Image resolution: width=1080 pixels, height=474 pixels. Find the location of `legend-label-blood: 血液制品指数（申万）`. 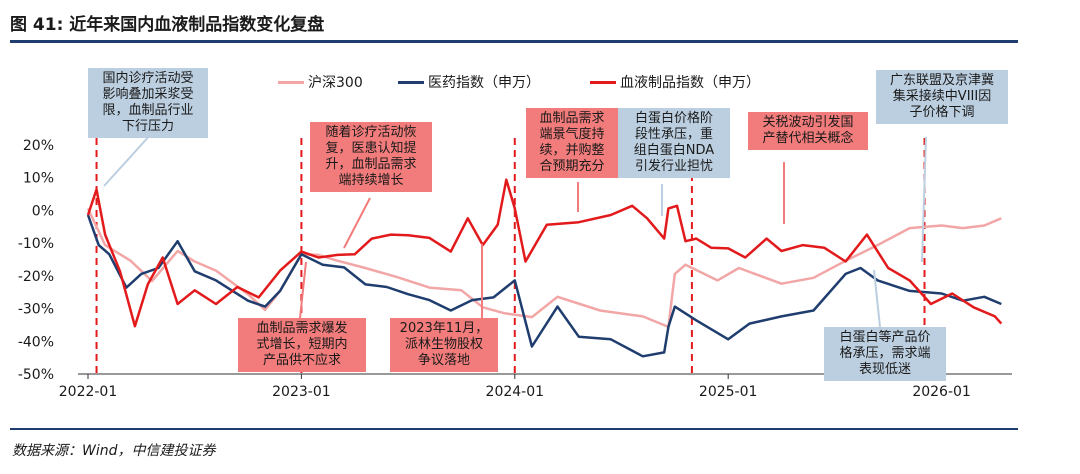

legend-label-blood: 血液制品指数（申万） is located at coordinates (690, 83).